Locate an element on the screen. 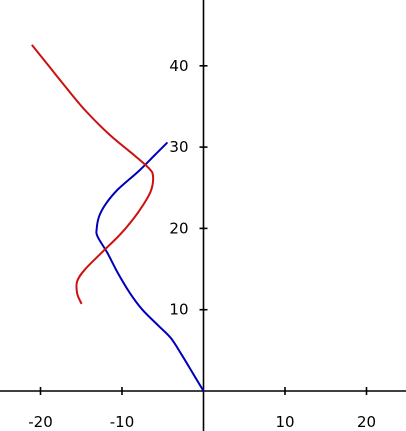 Image resolution: width=406 pixels, height=431 pixels. x-tick-label: -20 is located at coordinates (40, 422).